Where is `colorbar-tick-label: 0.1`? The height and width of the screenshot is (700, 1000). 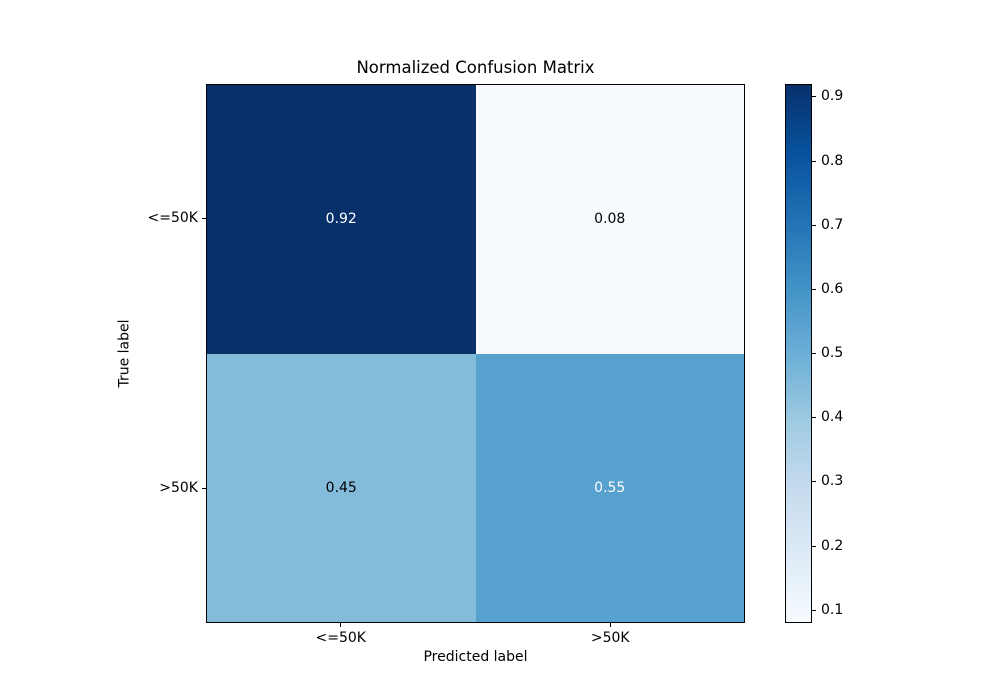 colorbar-tick-label: 0.1 is located at coordinates (832, 609).